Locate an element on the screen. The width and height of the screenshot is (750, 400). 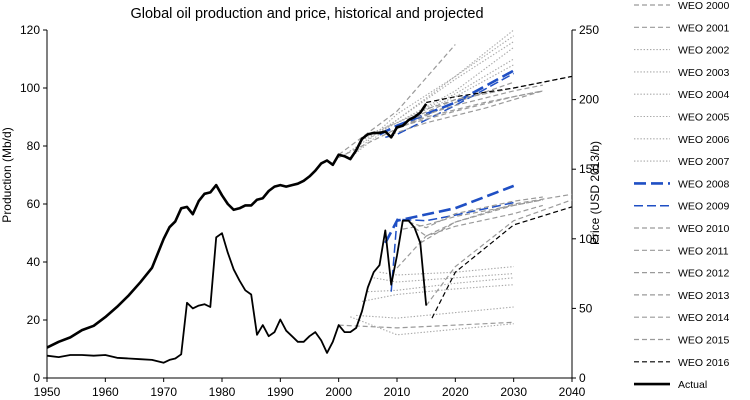
y-left-tick-label: 20 is located at coordinates (34, 320).